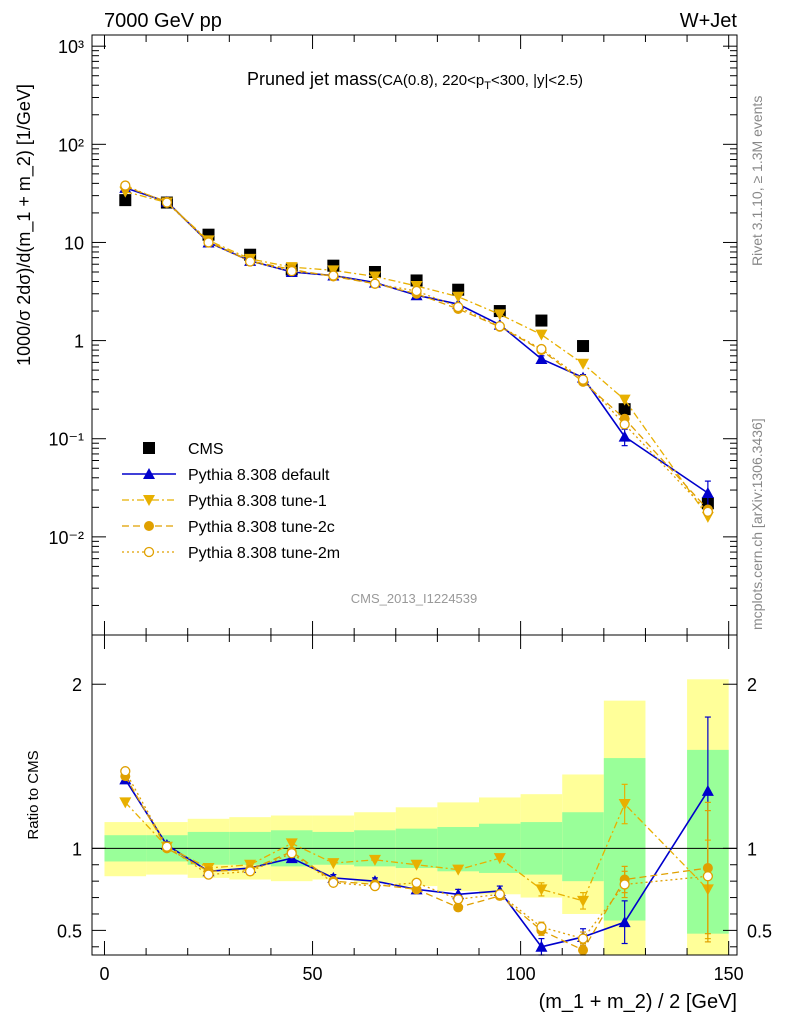  I want to click on legend-entry: Pythia 8.308 tune-2m, so click(231, 553).